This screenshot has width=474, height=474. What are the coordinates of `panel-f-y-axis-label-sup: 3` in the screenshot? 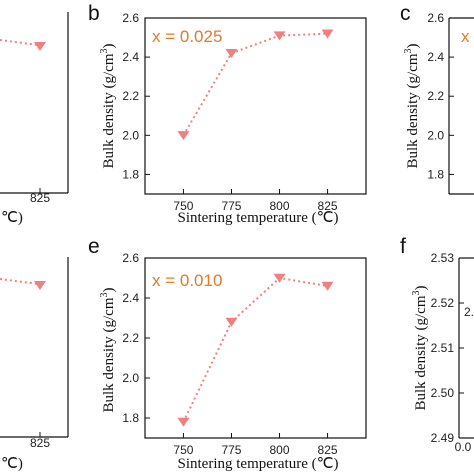 It's located at (416, 293).